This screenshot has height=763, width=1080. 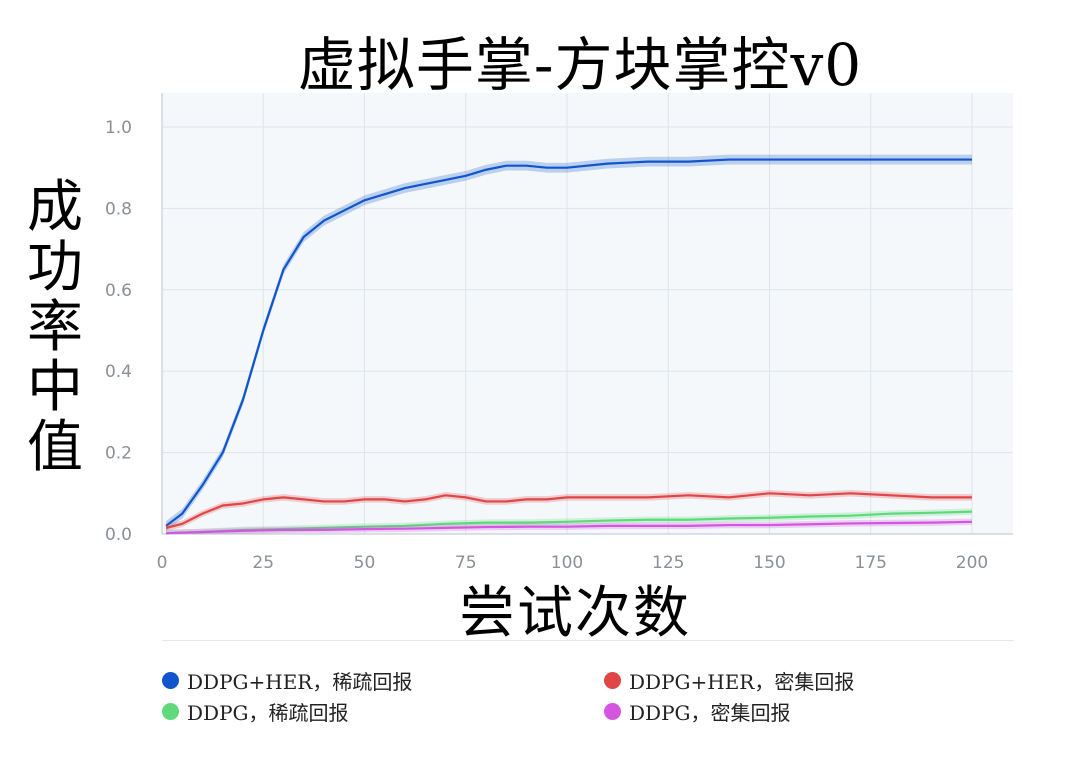 I want to click on legend-label: DDPG+HER，稀疏回报, so click(x=300, y=682).